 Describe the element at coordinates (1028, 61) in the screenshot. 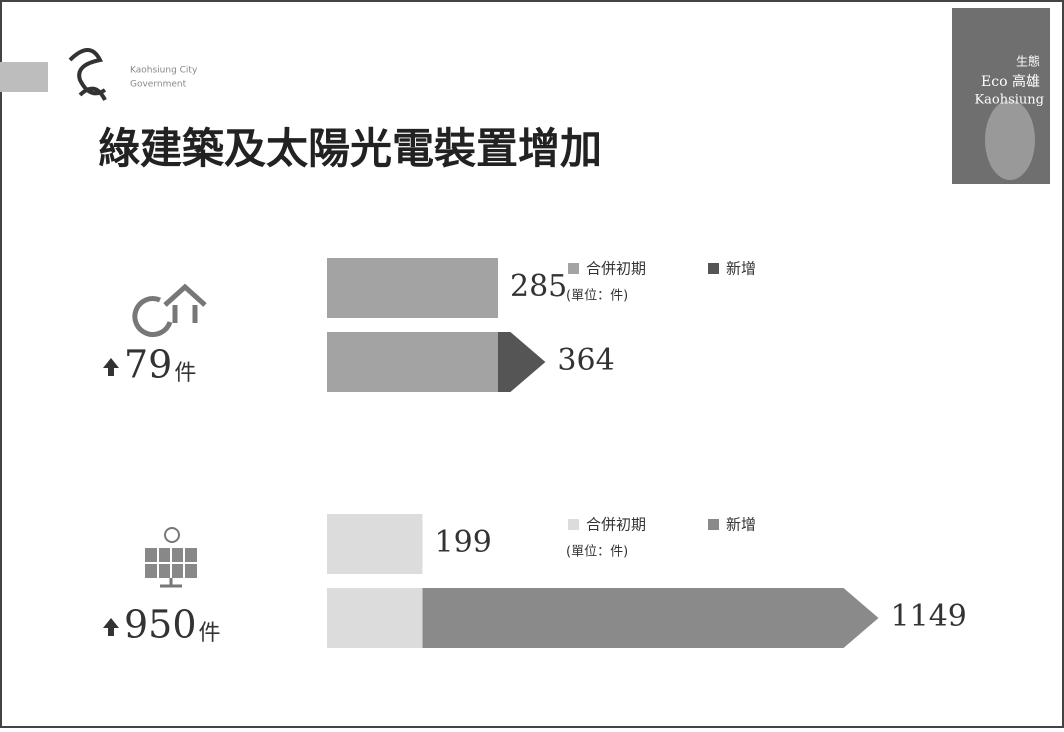

I see `badge-text: 生態` at that location.